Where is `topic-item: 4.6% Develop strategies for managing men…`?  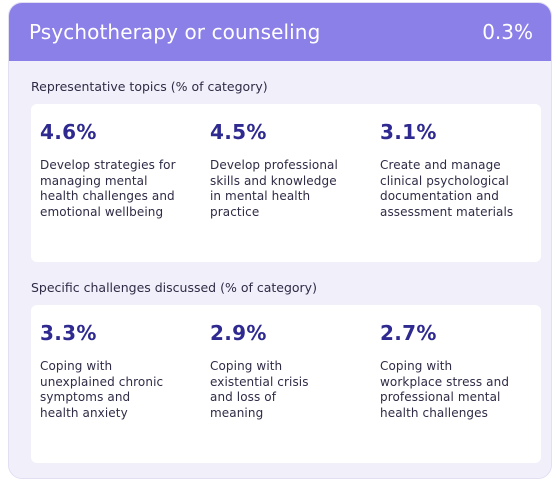 topic-item: 4.6% Develop strategies for managing men… is located at coordinates (116, 183).